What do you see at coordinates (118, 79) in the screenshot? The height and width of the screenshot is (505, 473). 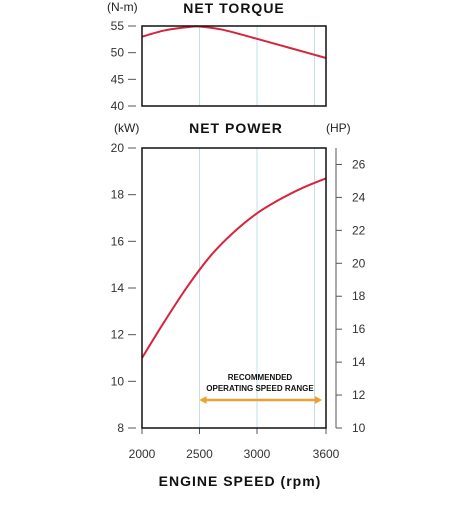 I see `torque-ytick-label: 45` at bounding box center [118, 79].